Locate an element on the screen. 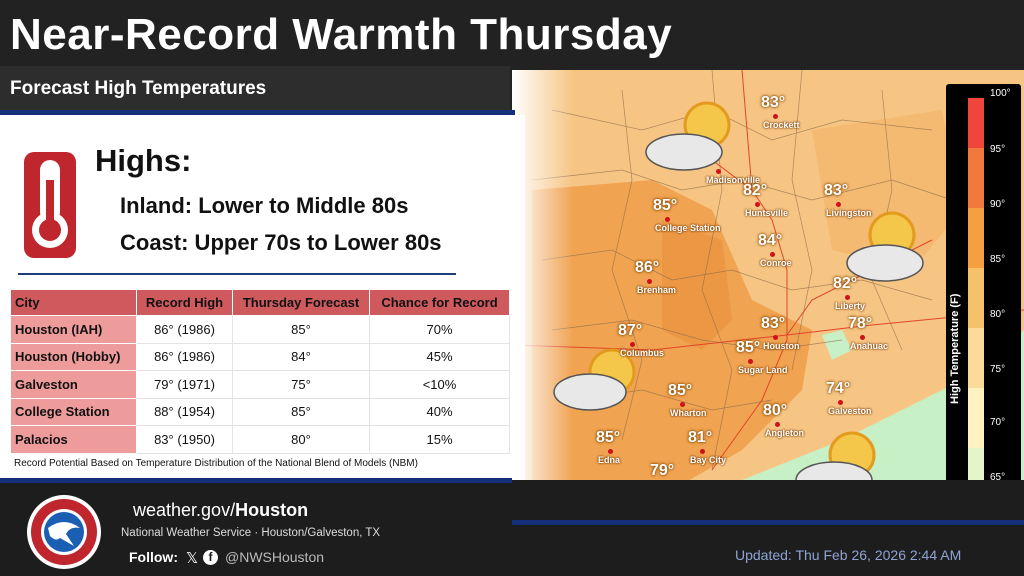 This screenshot has height=576, width=1024. city-name: Houston is located at coordinates (781, 346).